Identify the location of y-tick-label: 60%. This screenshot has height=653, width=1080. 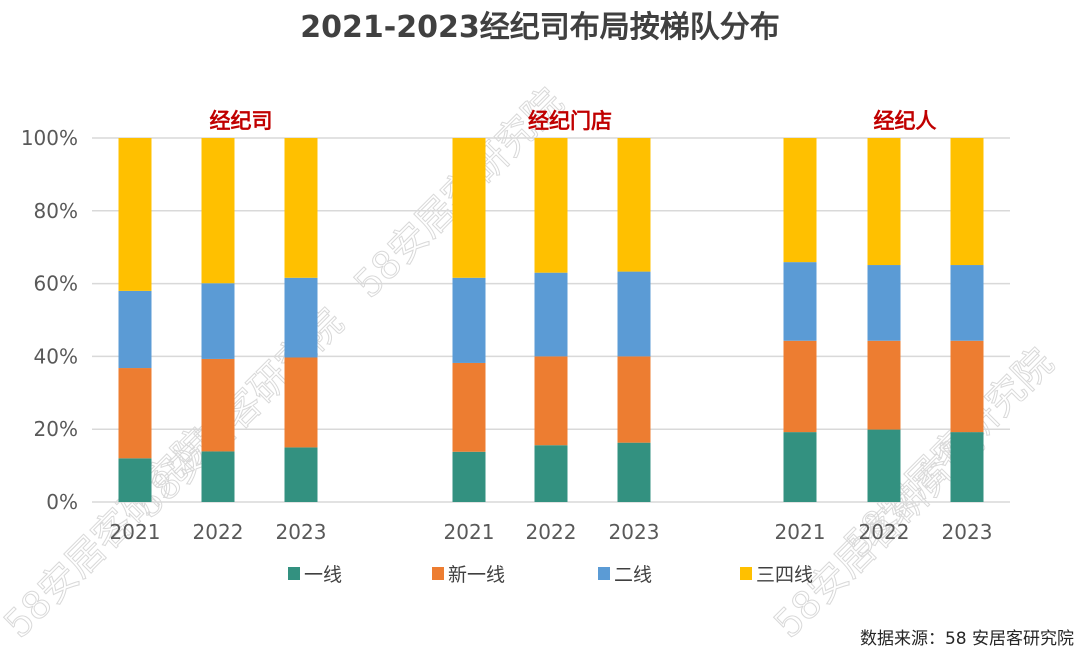
(56, 284).